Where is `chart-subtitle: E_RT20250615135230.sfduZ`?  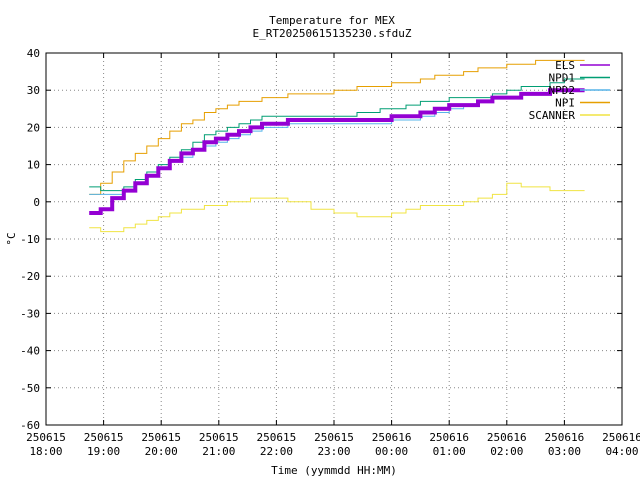 chart-subtitle: E_RT20250615135230.sfduZ is located at coordinates (332, 33).